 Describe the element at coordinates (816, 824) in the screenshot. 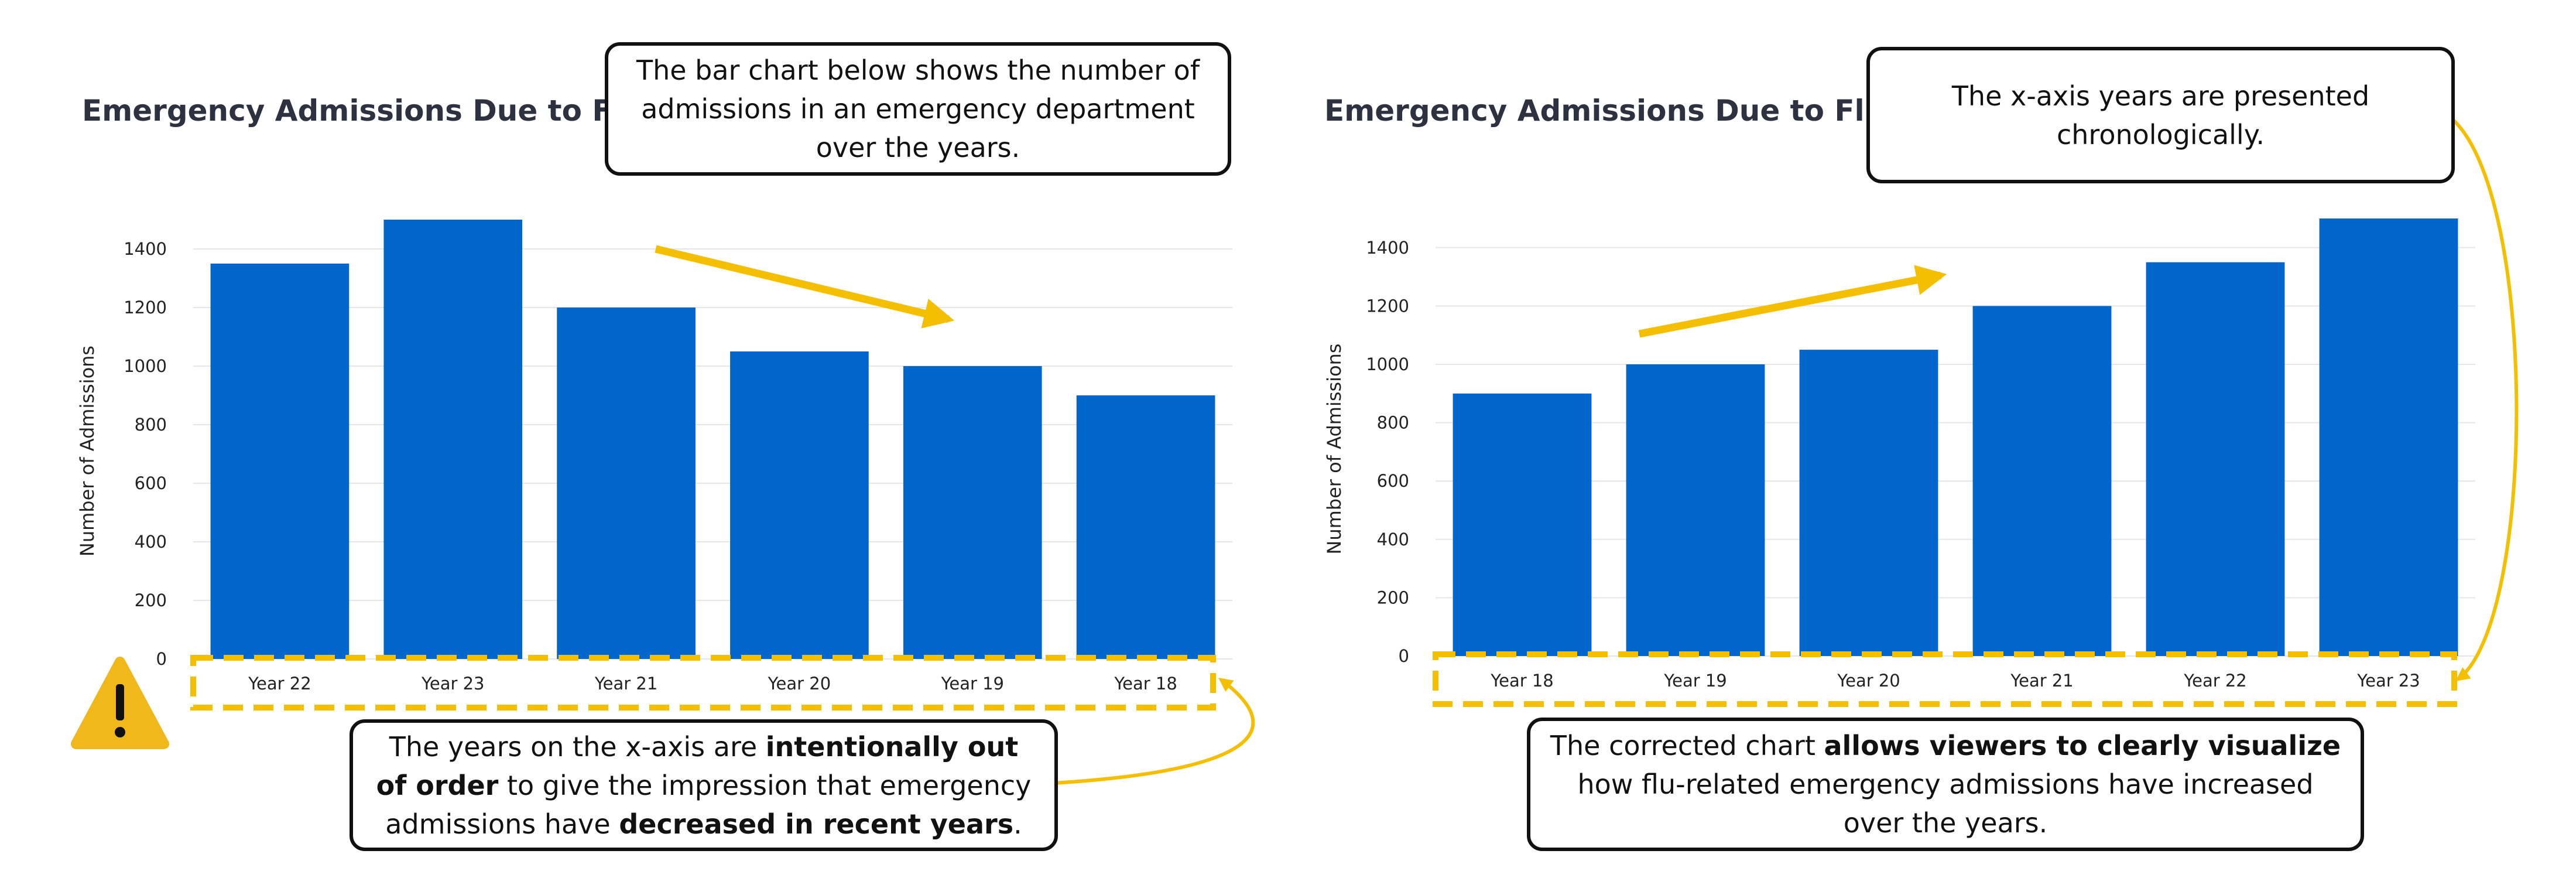

I see `left-bottom-bold-2: decreased in recent years` at that location.